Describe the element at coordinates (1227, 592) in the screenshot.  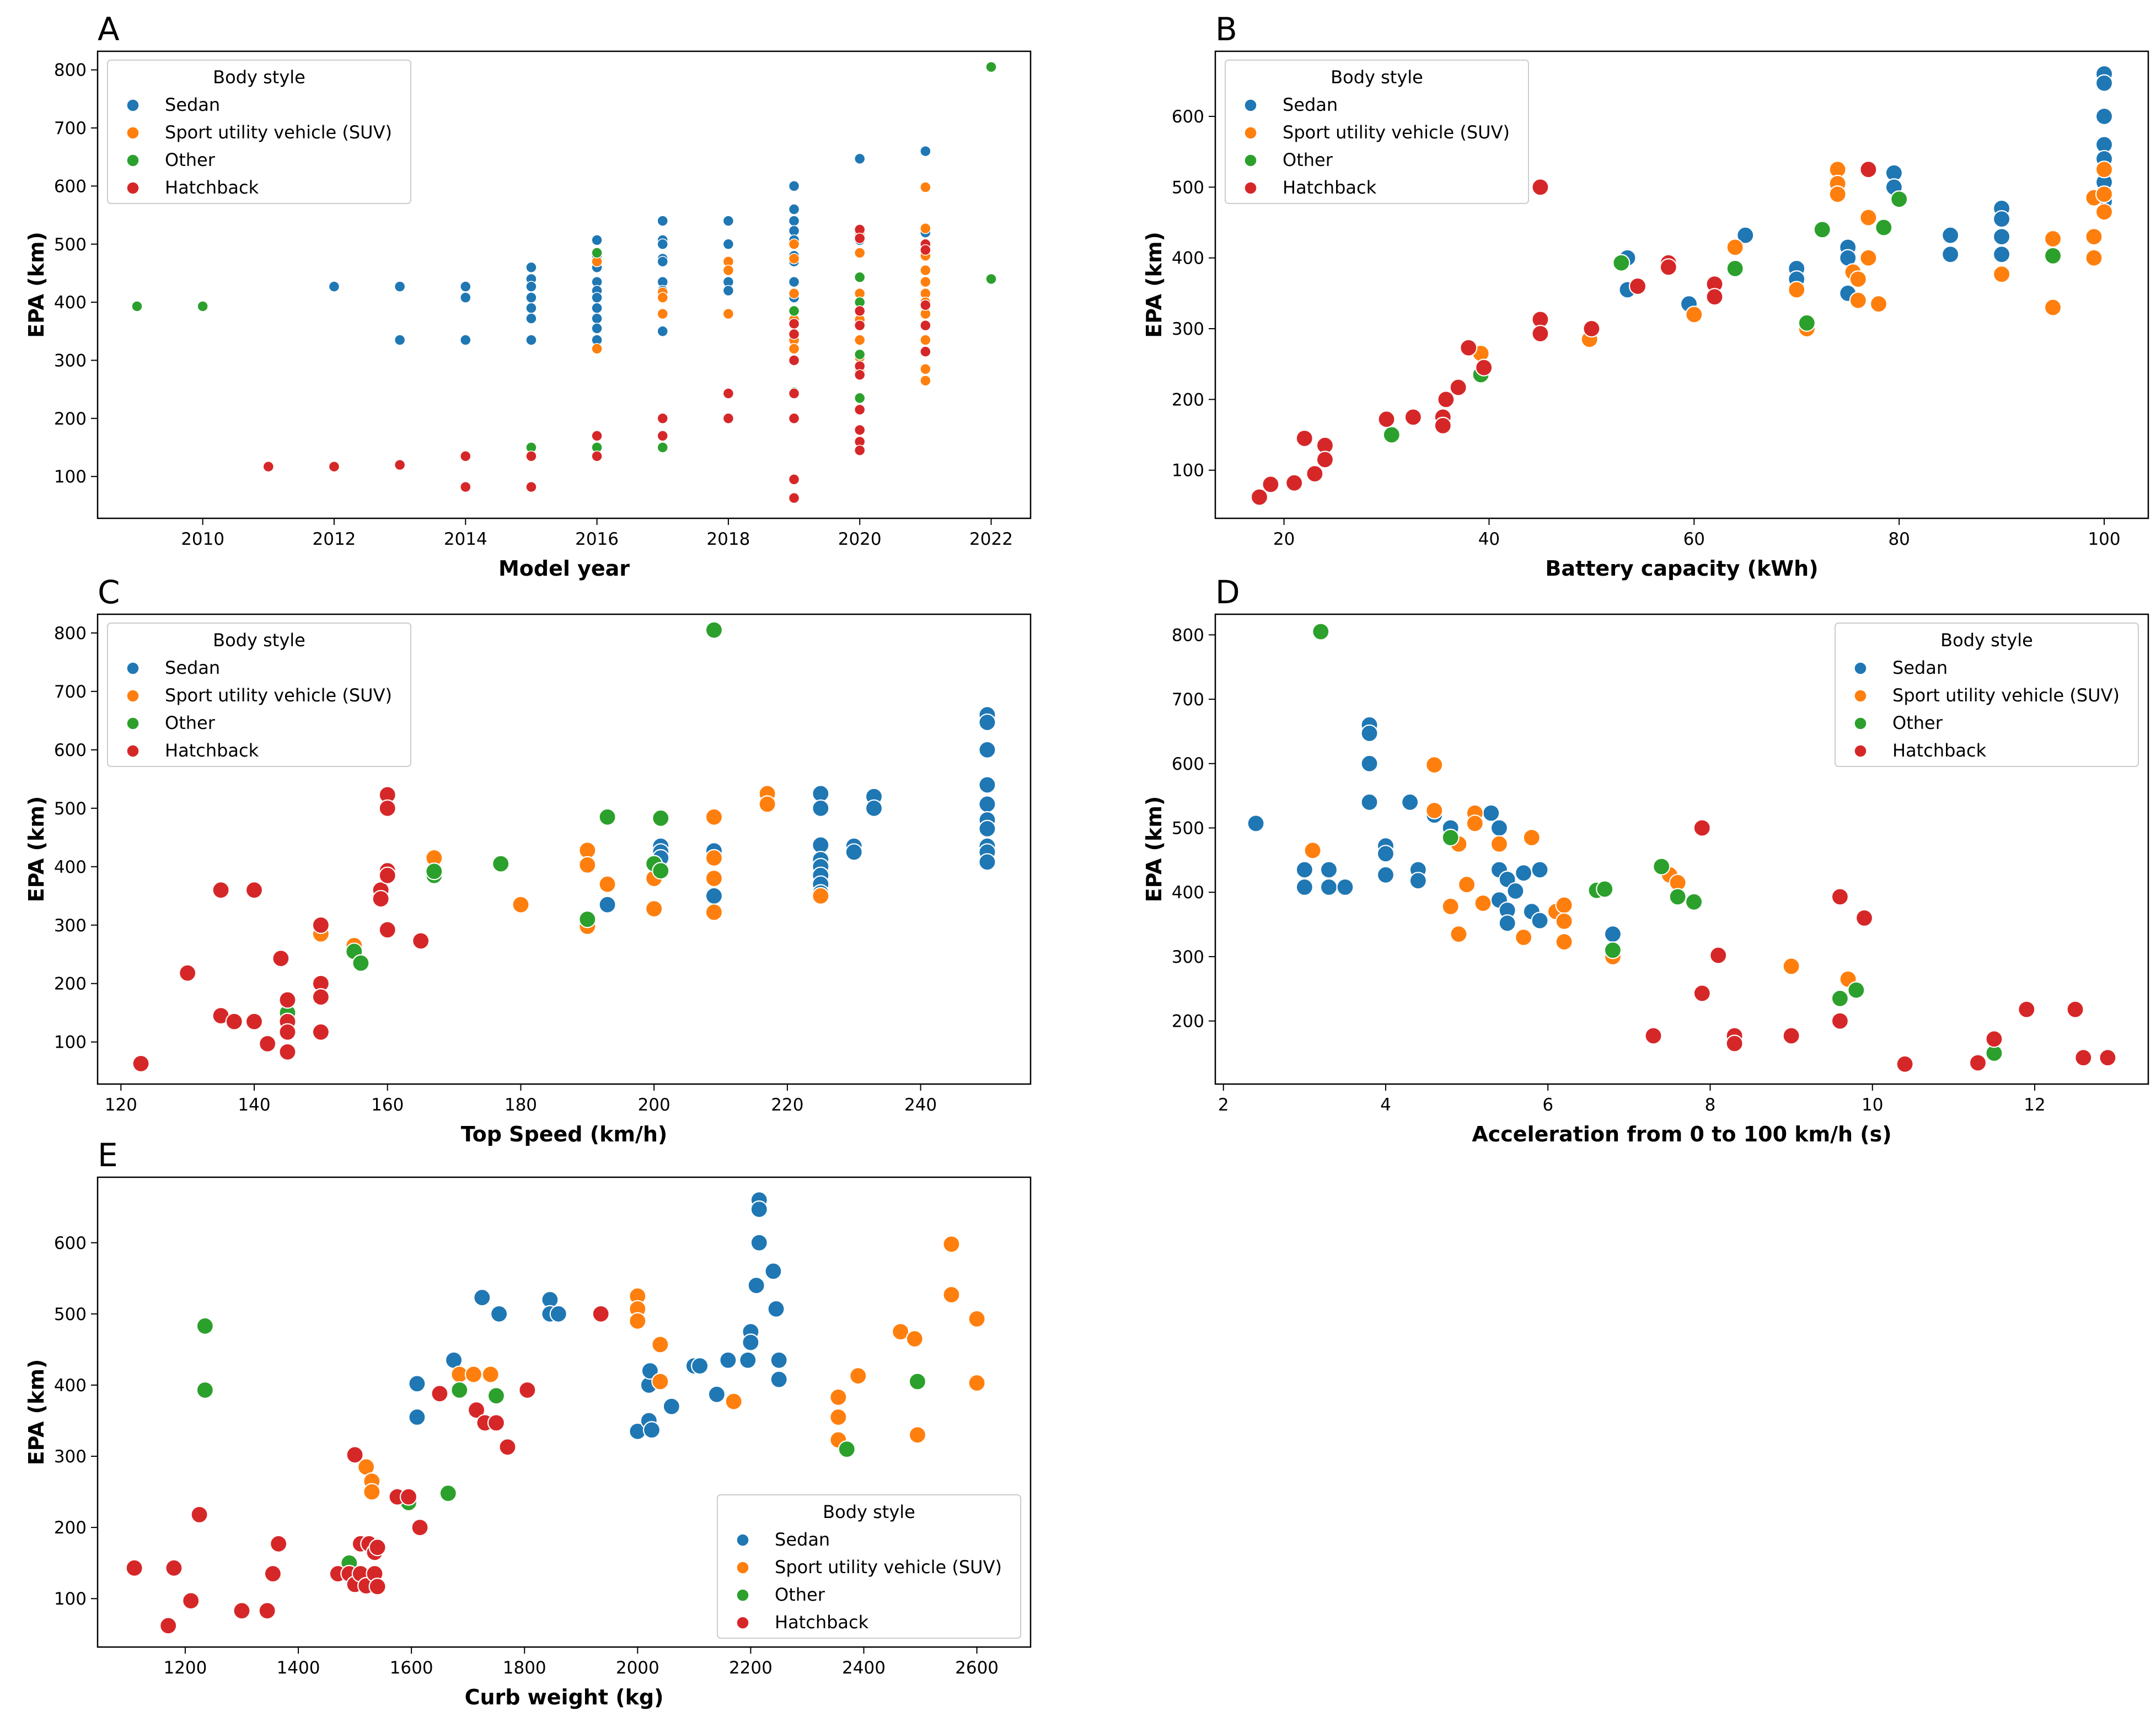
I see `panel-letter: D` at that location.